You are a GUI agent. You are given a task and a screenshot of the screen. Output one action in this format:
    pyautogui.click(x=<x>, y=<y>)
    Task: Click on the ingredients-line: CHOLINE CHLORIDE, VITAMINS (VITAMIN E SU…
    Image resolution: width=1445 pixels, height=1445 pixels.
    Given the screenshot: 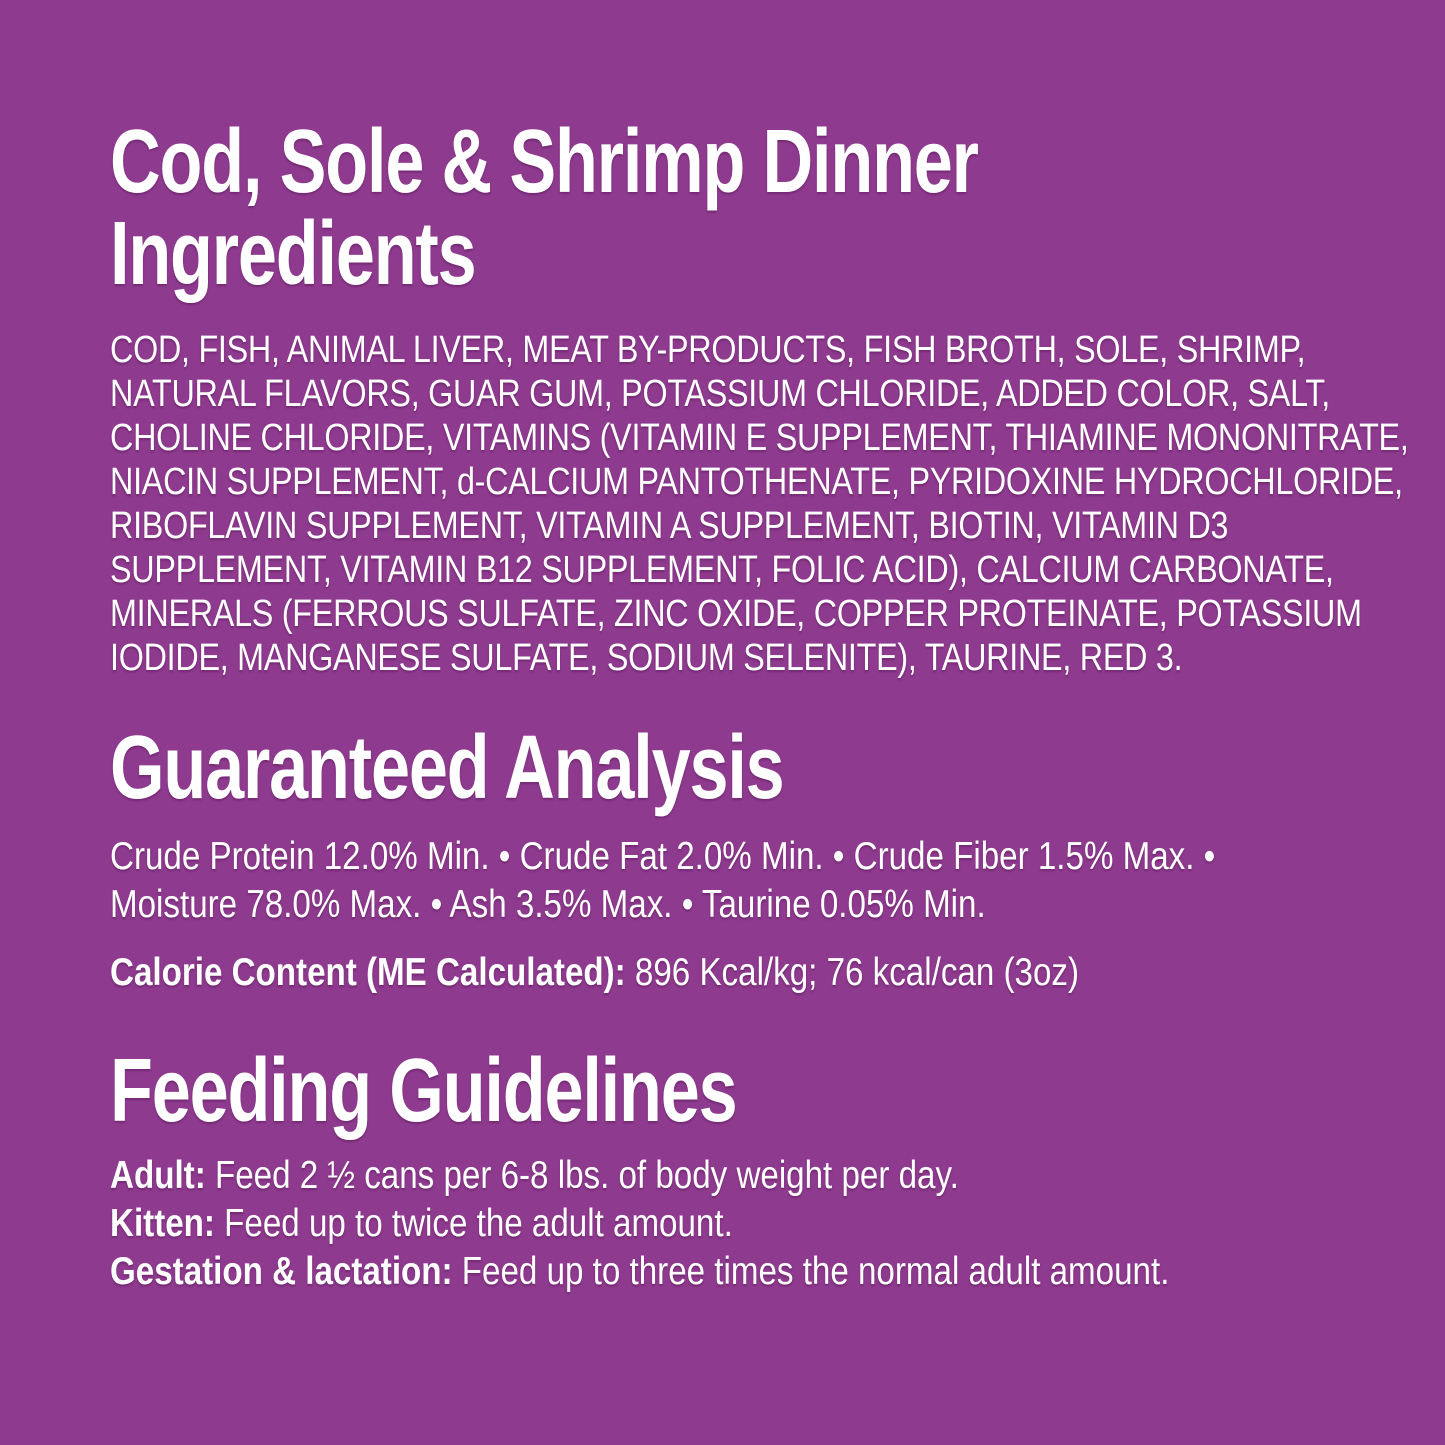 What is the action you would take?
    pyautogui.click(x=759, y=438)
    